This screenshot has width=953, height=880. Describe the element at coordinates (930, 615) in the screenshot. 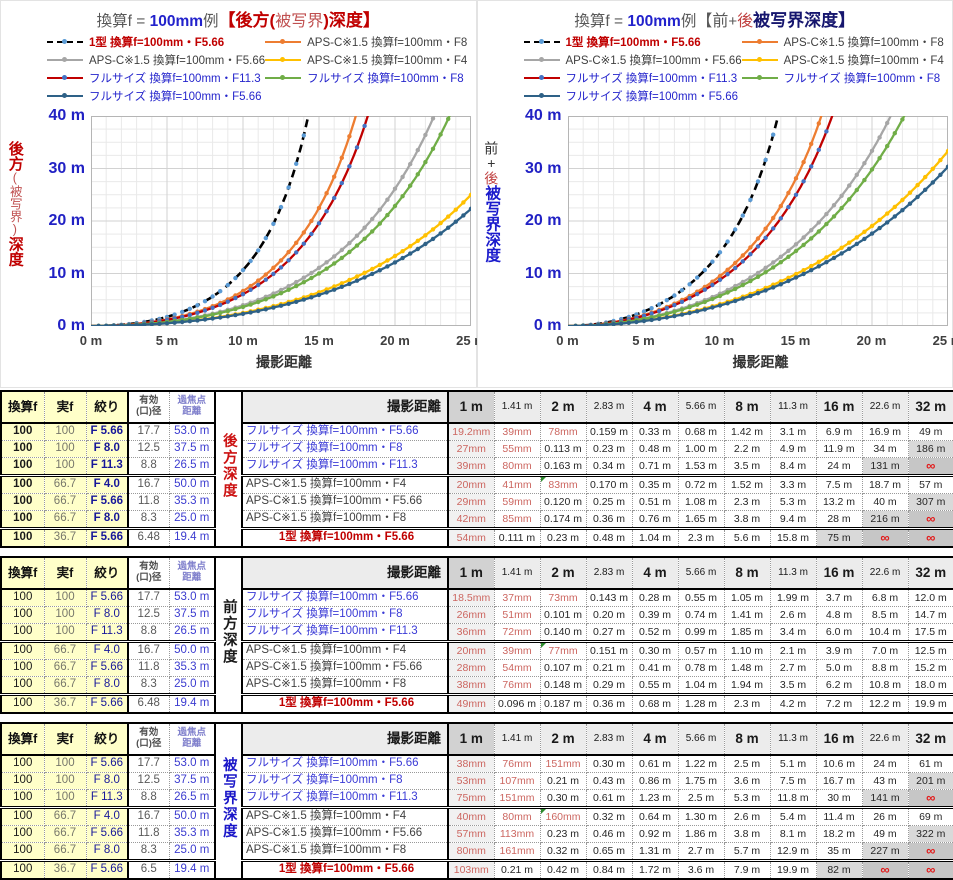

I see `value-cell: 14.7 m` at that location.